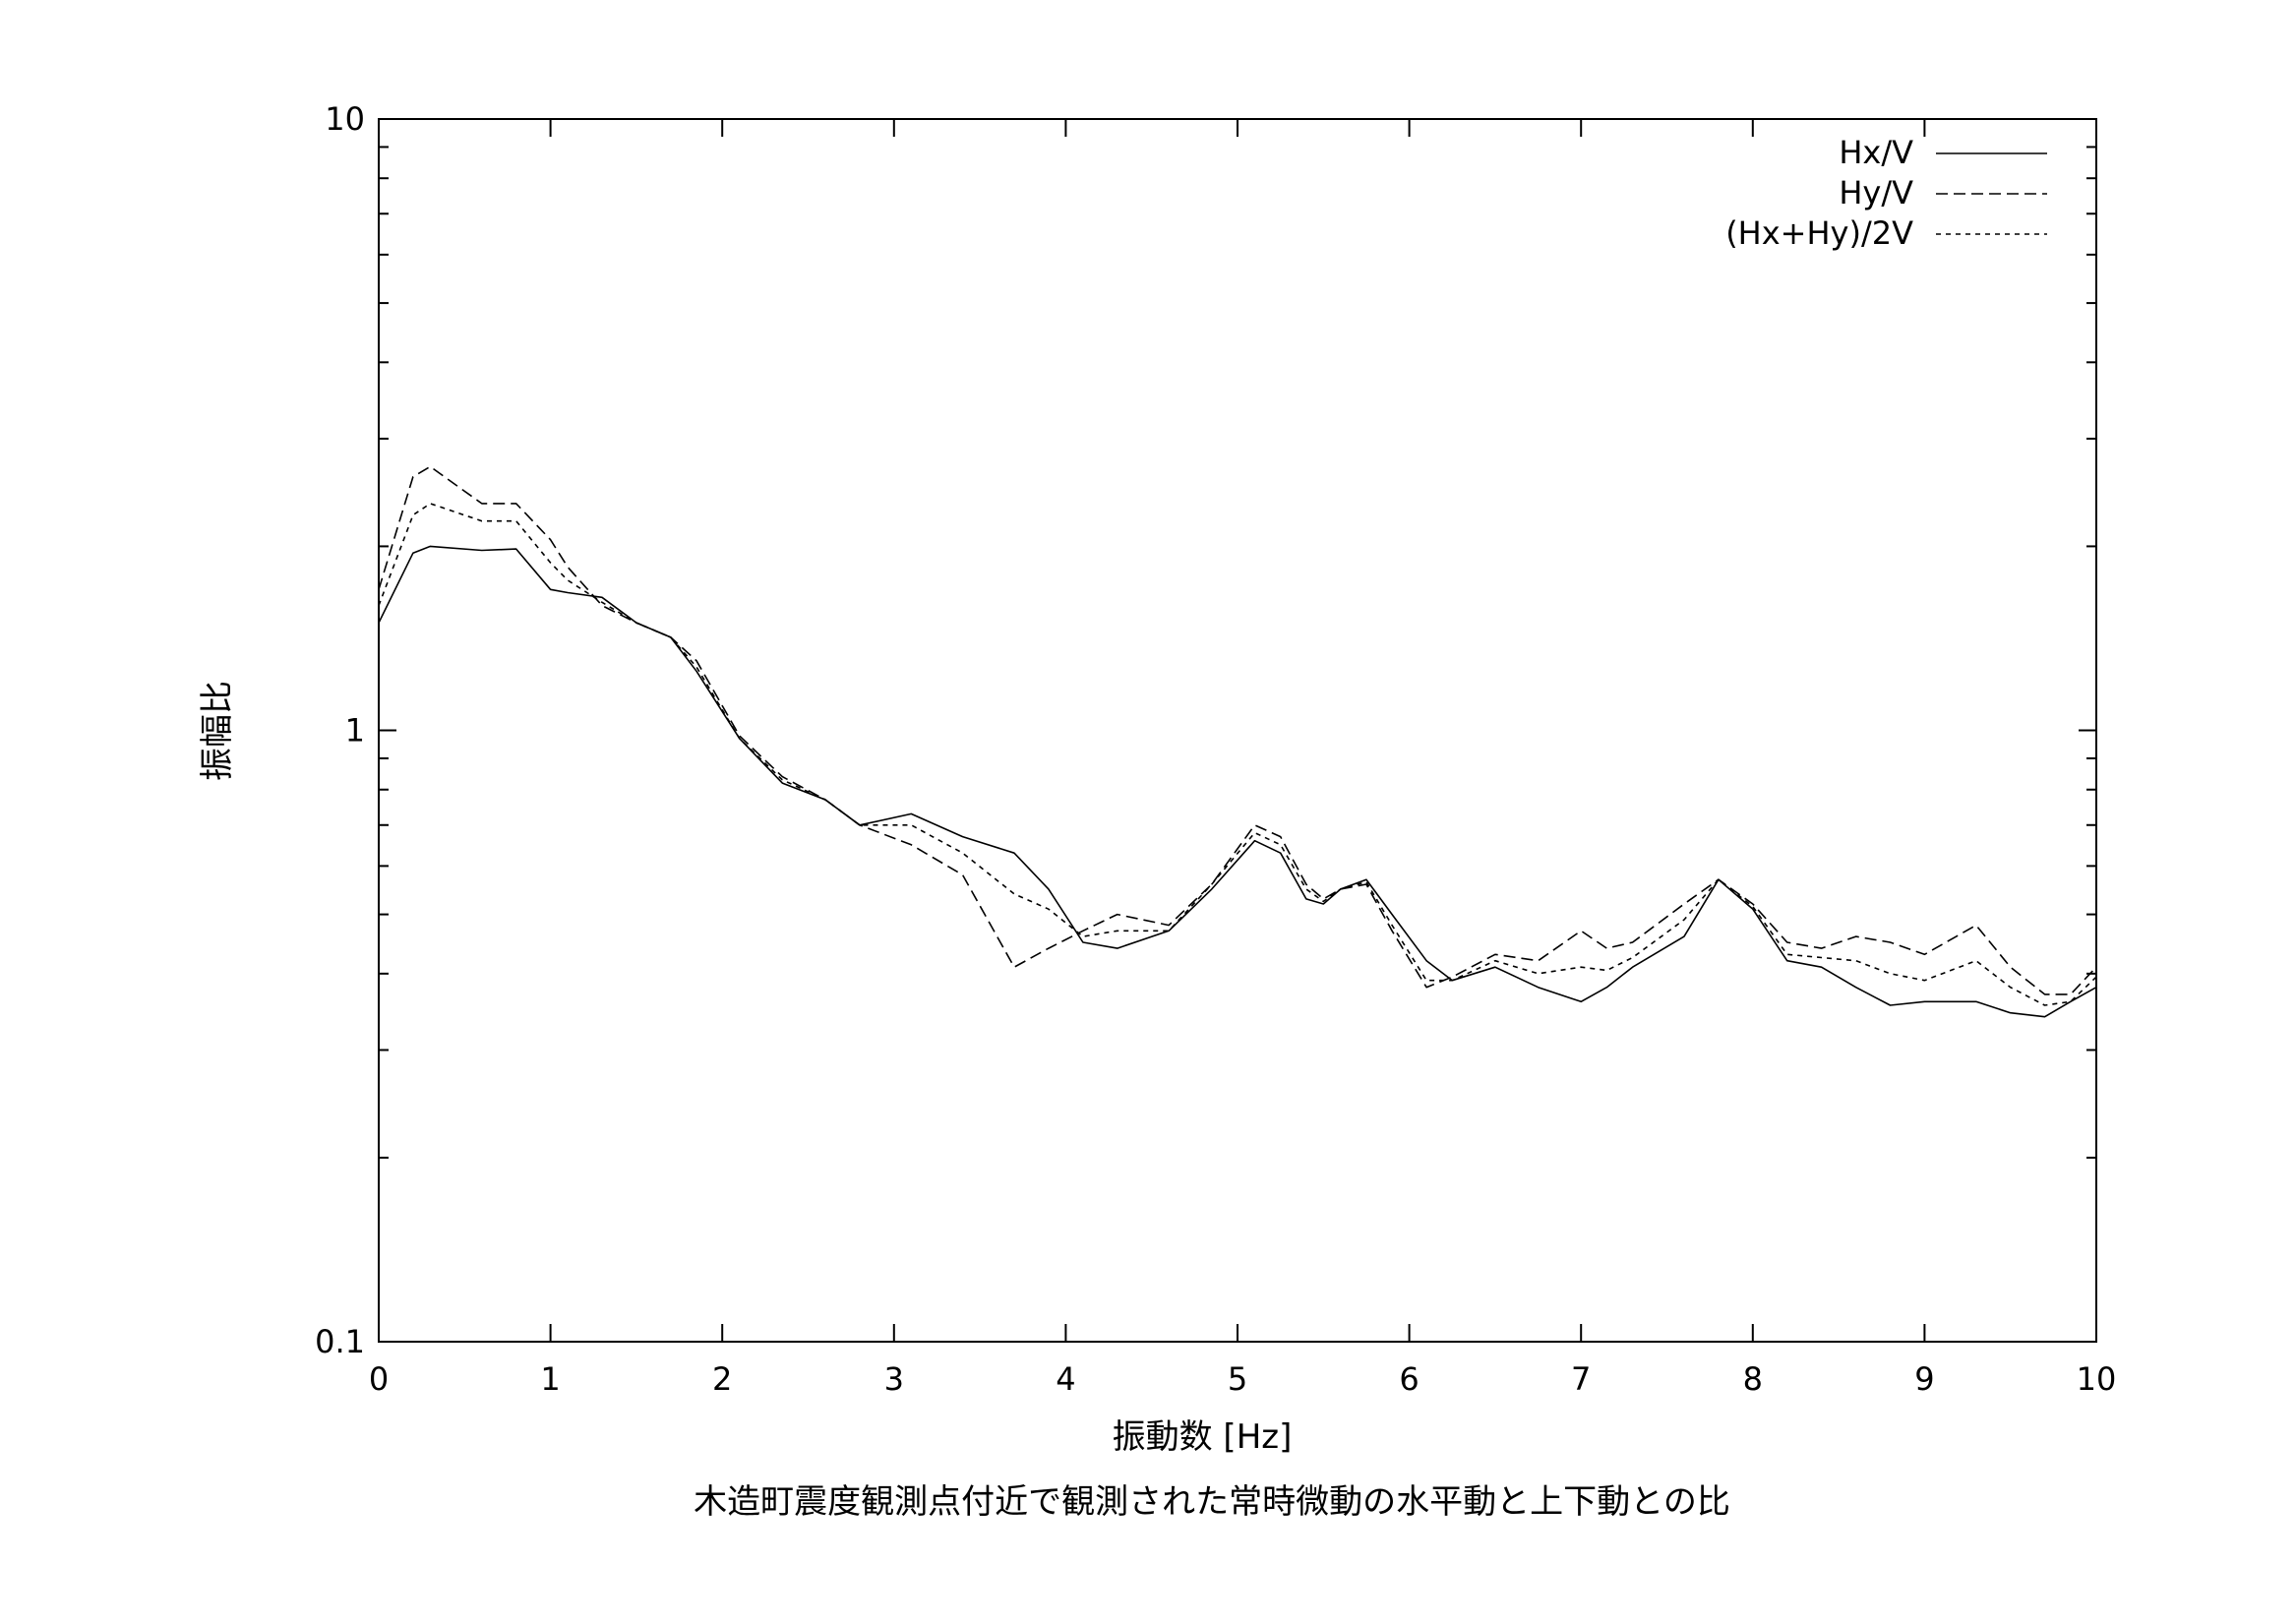  Describe the element at coordinates (722, 1379) in the screenshot. I see `x-tick-label: 2` at that location.